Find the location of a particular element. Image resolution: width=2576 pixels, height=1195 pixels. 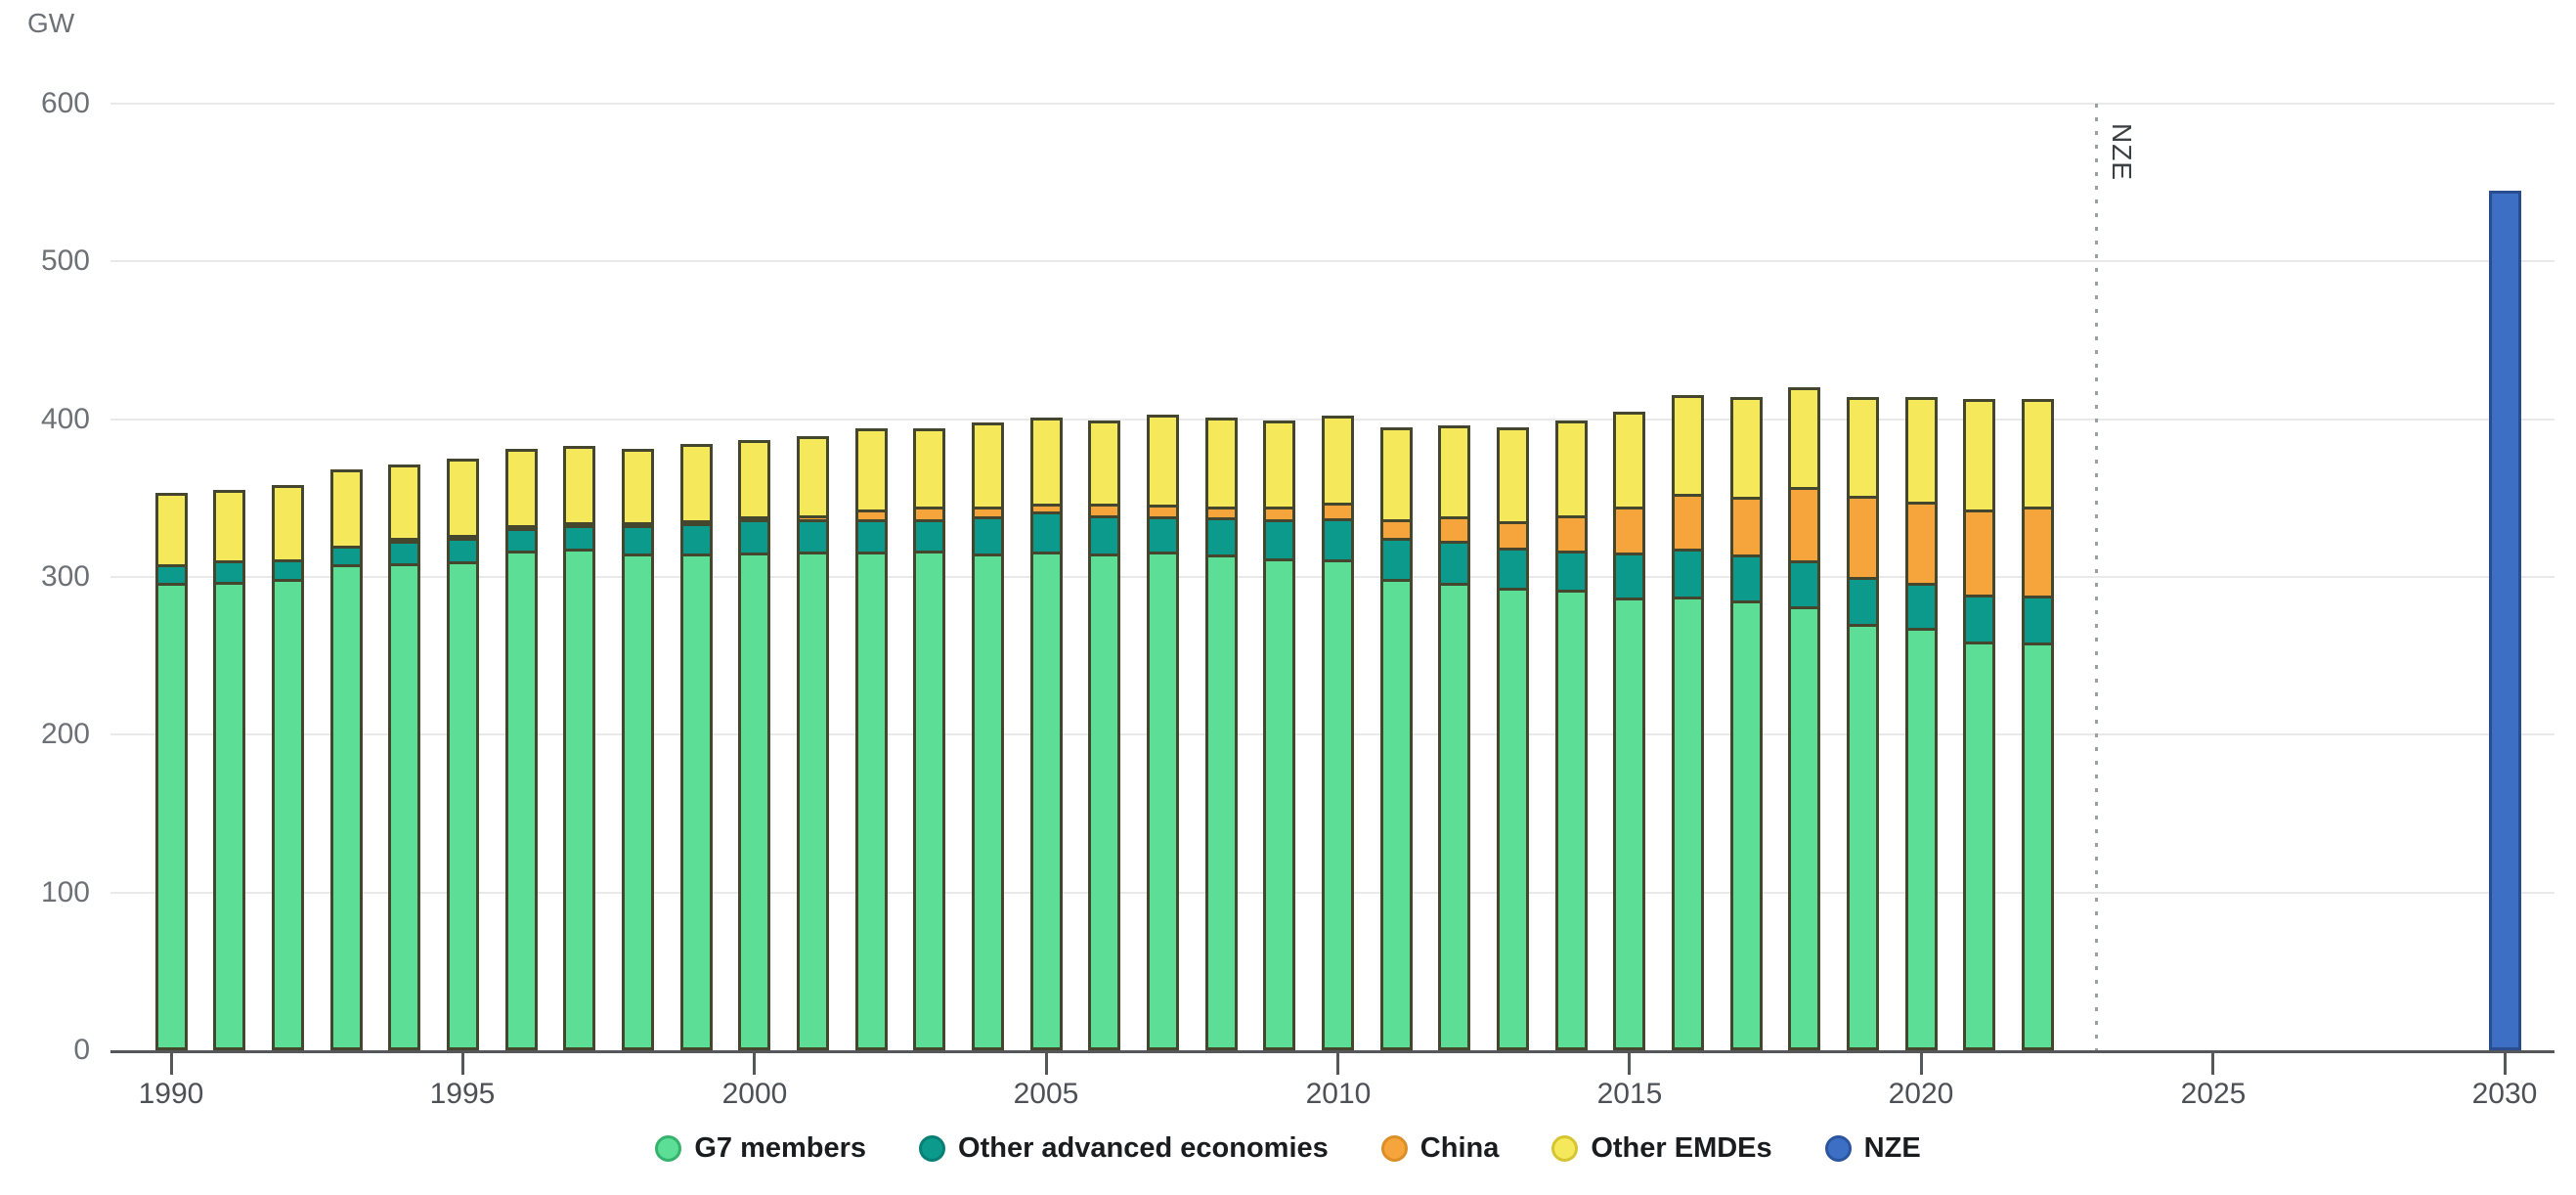

bar-2005 is located at coordinates (1046, 734).